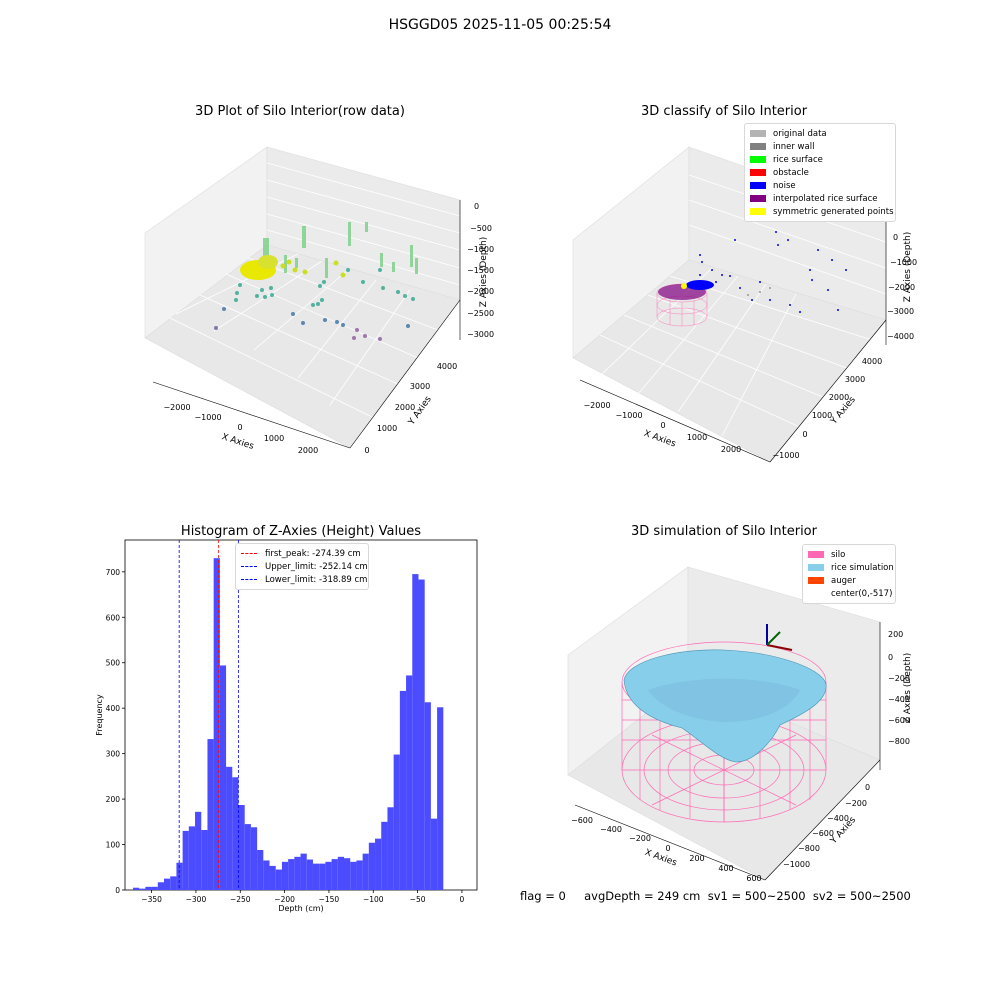 Image resolution: width=1000 pixels, height=1000 pixels. I want to click on sim-ytick: −200, so click(856, 803).